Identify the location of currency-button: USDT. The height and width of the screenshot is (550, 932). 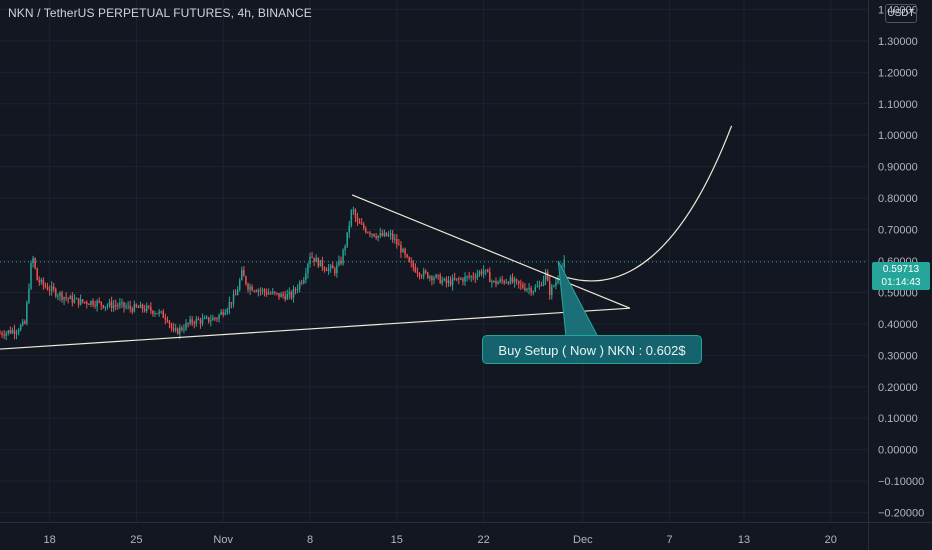
(901, 13).